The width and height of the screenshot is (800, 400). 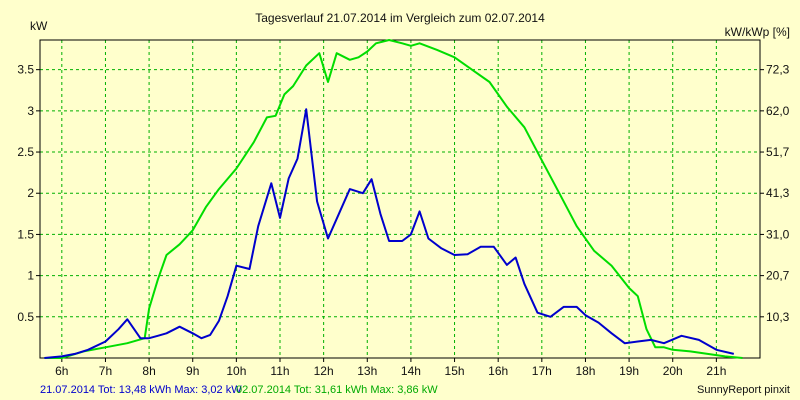 I want to click on footer-series-1: 21.07.2014 Tot: 13,48 kWh Max: 3,02 kW, so click(x=141, y=390).